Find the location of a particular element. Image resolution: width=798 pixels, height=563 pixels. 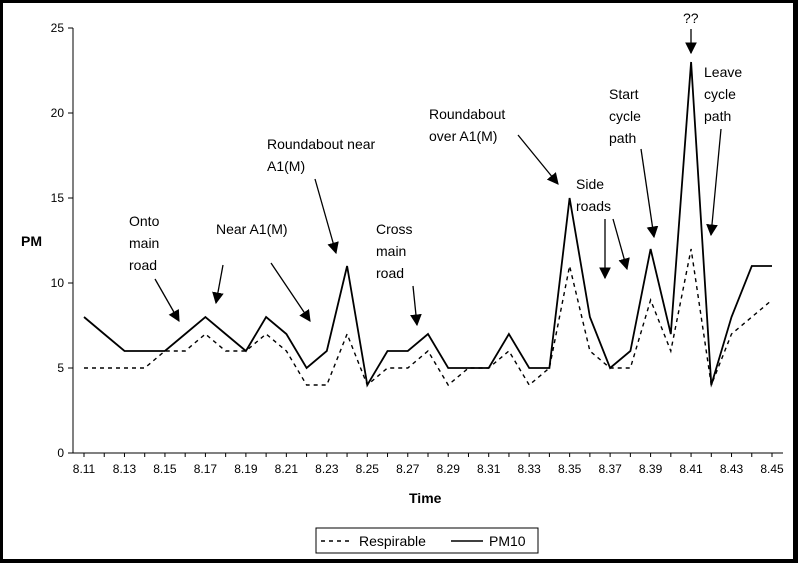

x-tick-label: 8.41 is located at coordinates (691, 469).